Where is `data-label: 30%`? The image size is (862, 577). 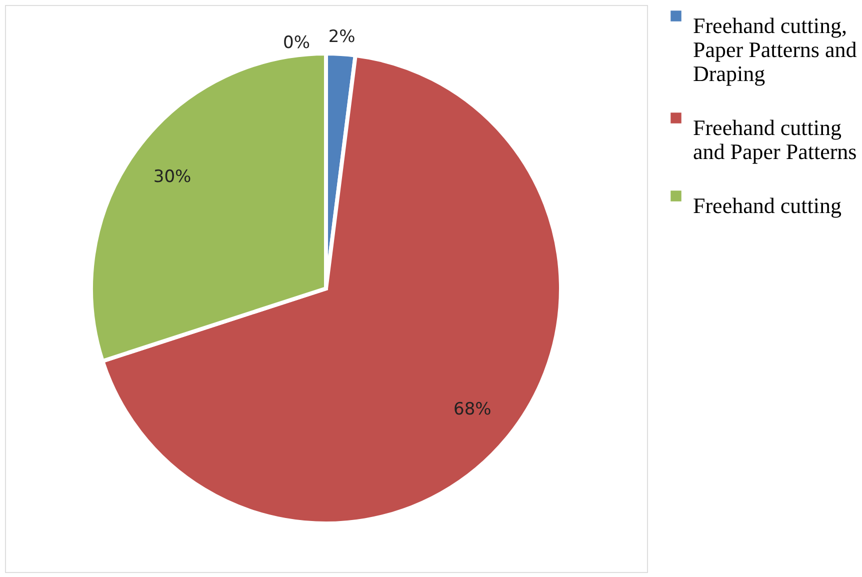
data-label: 30% is located at coordinates (172, 176).